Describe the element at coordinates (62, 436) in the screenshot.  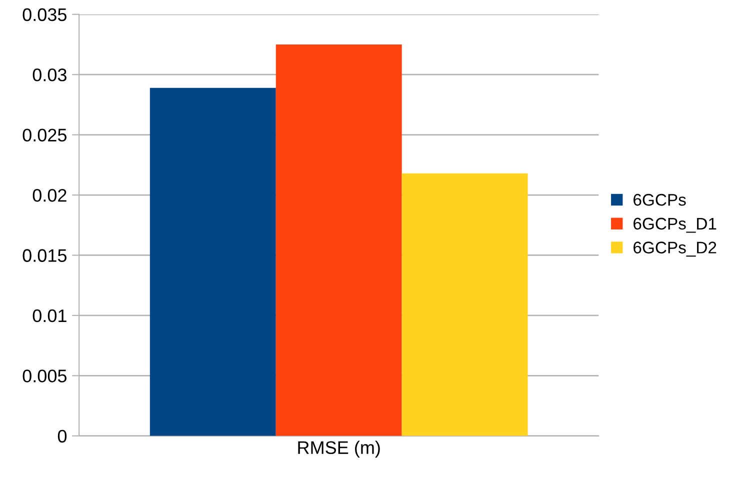
I see `y-tick-label: 0` at that location.